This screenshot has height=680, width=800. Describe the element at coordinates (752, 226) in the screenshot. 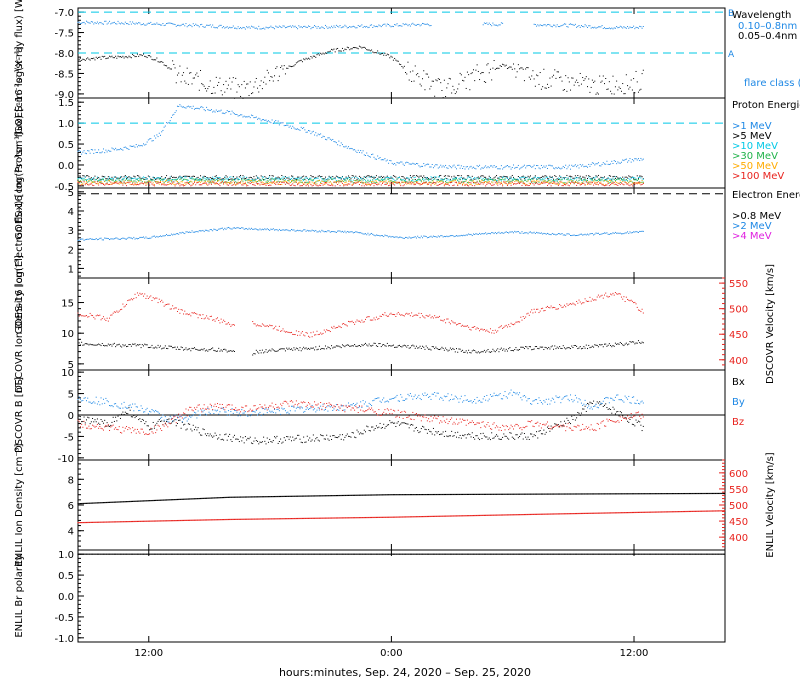

I see `legend-entry: >2 MeV` at that location.